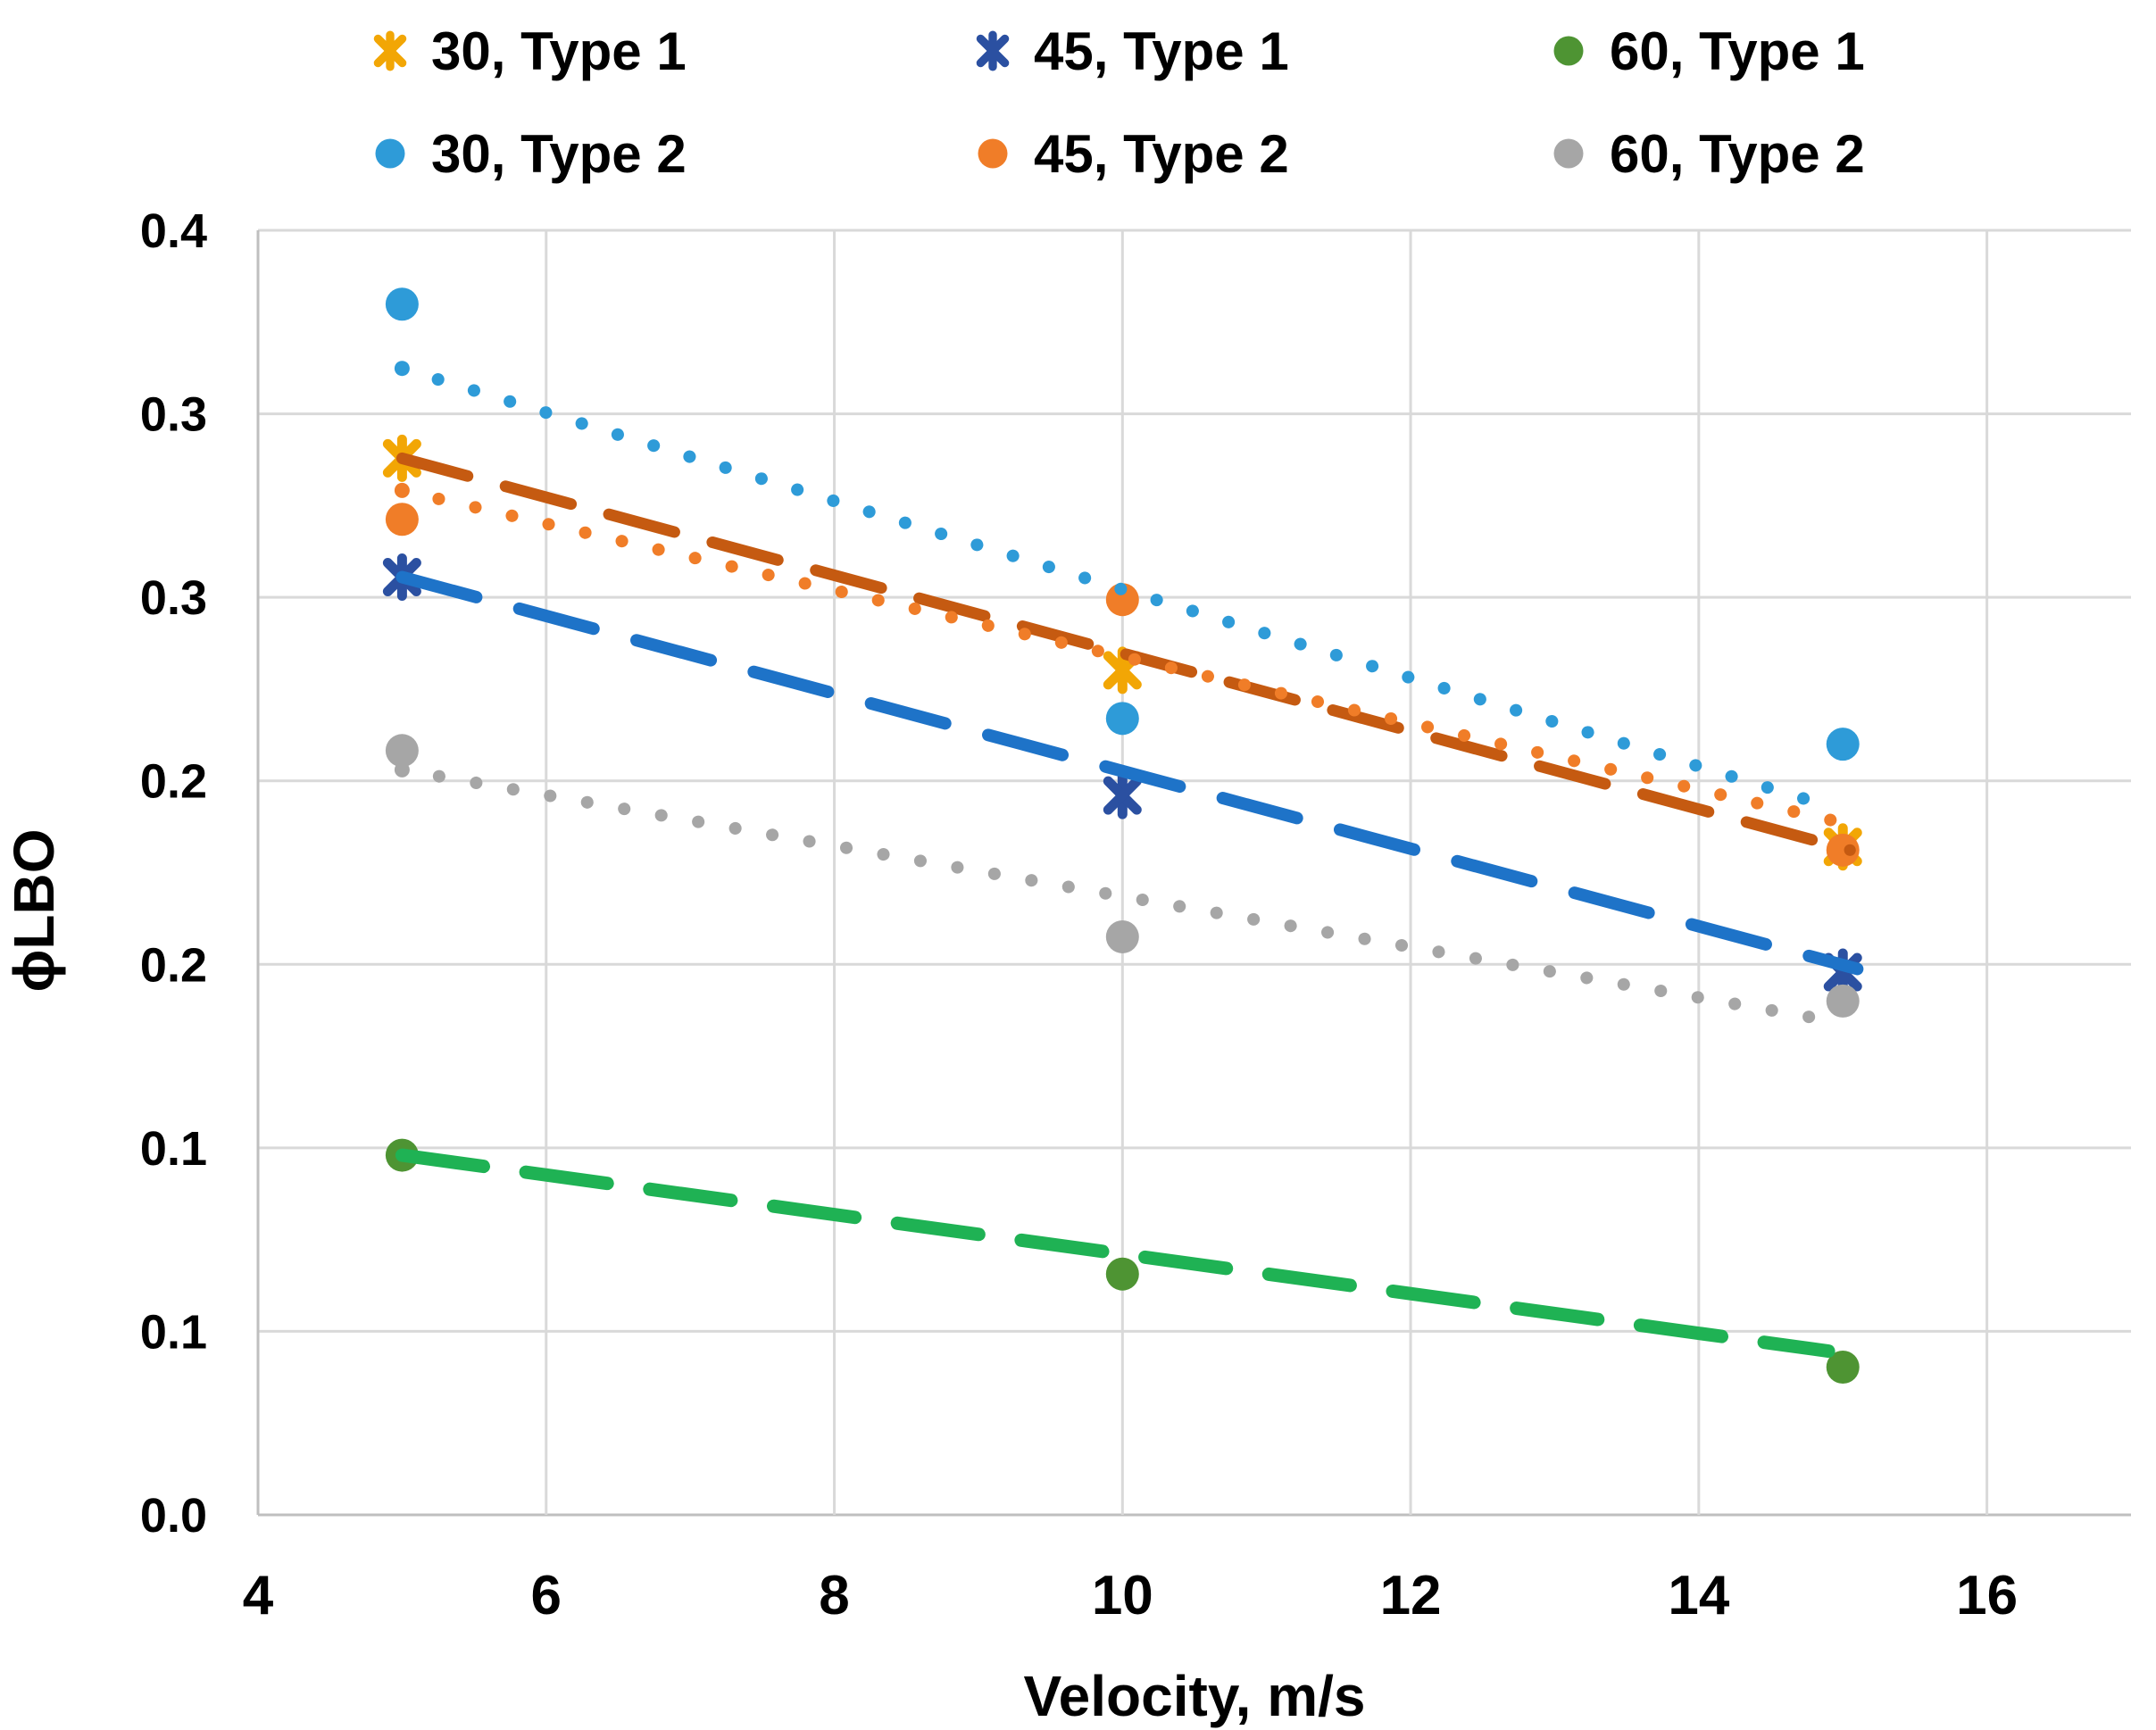  What do you see at coordinates (1115, 1253) in the screenshot?
I see `trendline-dashed` at bounding box center [1115, 1253].